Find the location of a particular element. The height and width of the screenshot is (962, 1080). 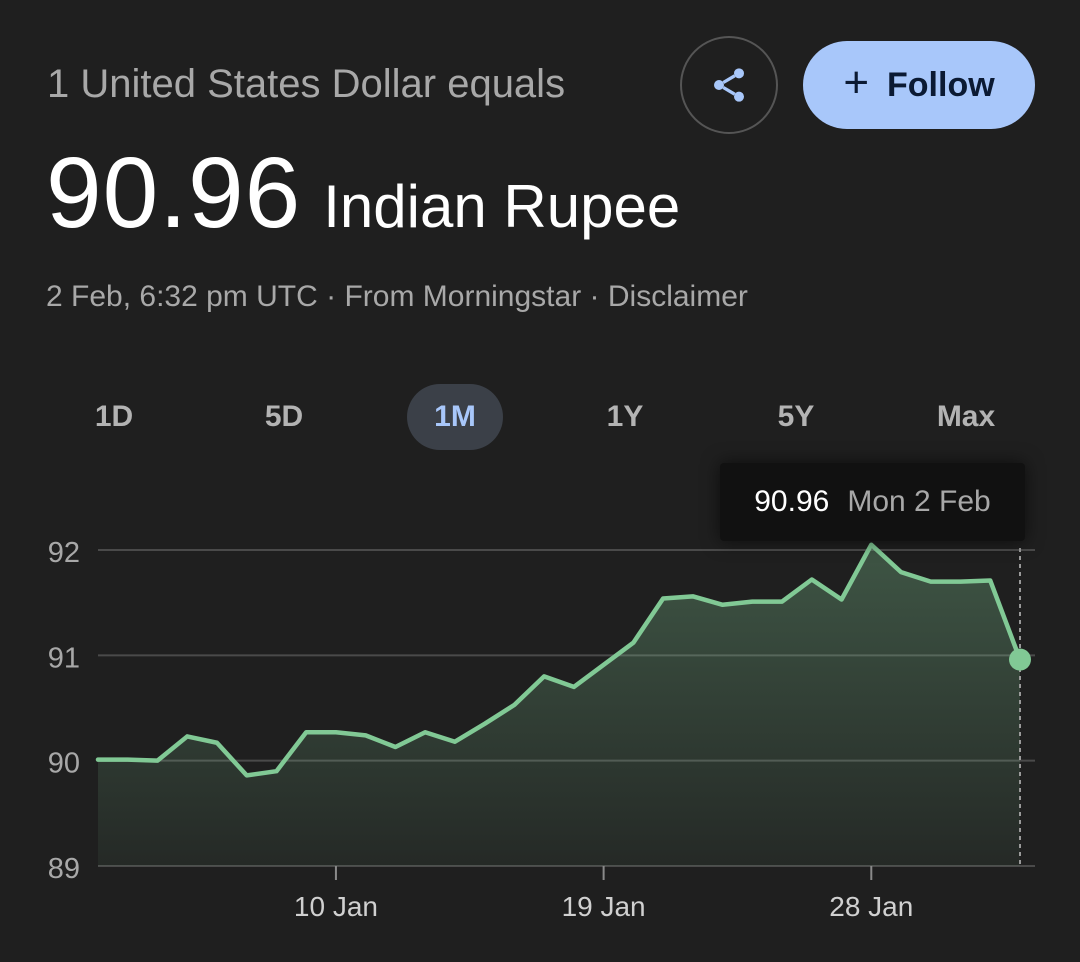

follow-button: + Follow is located at coordinates (919, 85).